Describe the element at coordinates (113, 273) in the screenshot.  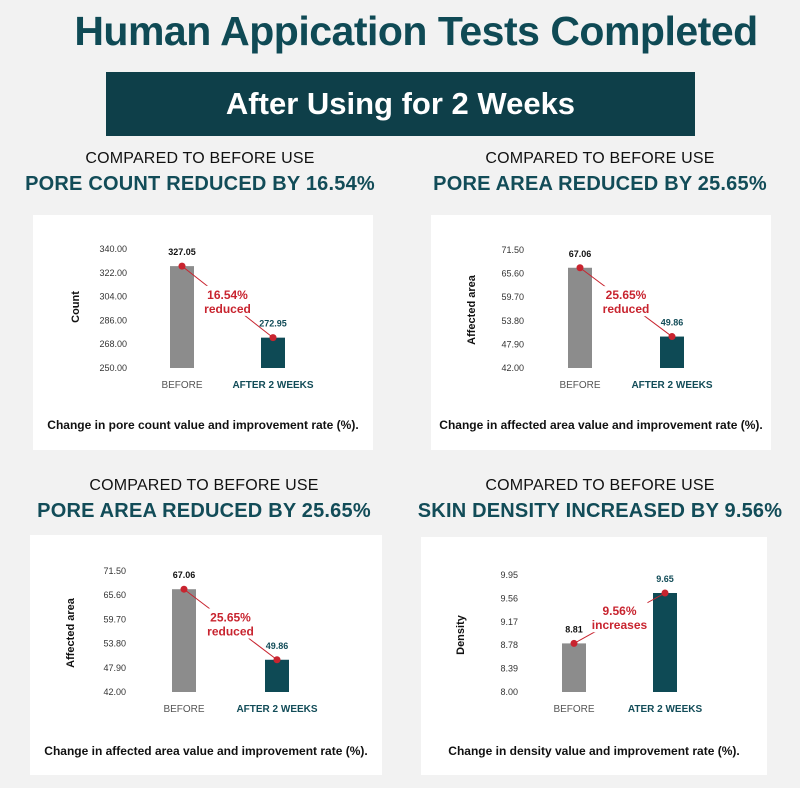
I see `y-tick-label: 322.00` at that location.